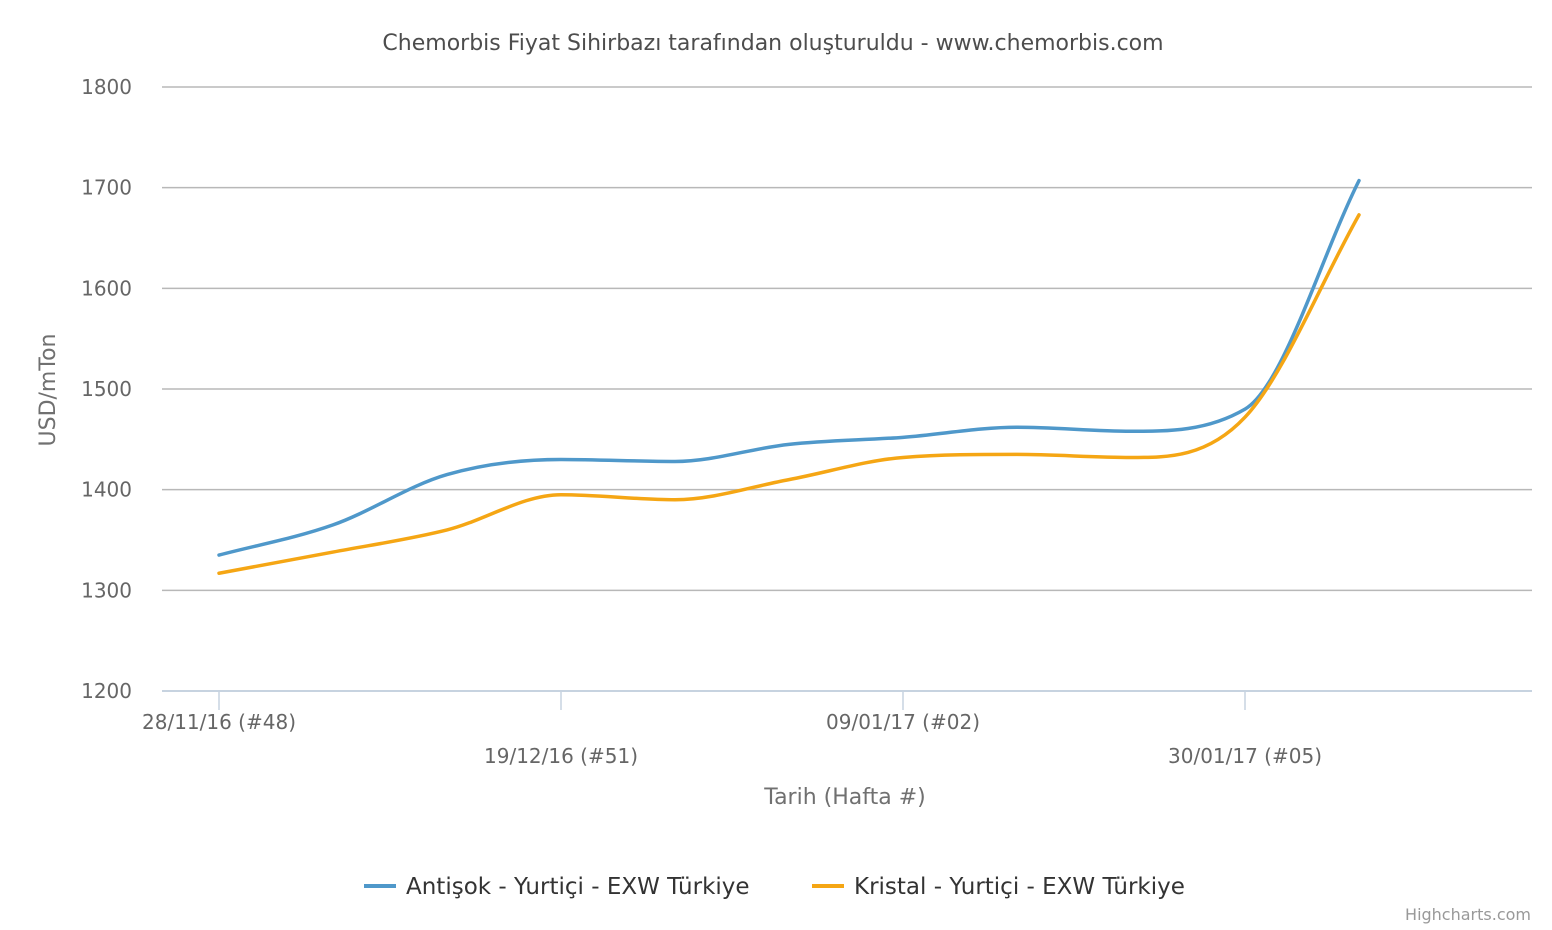 Image resolution: width=1552 pixels, height=930 pixels. I want to click on legend-item-kristal: Kristal - Yurtiçi - EXW Türkiye, so click(998, 887).